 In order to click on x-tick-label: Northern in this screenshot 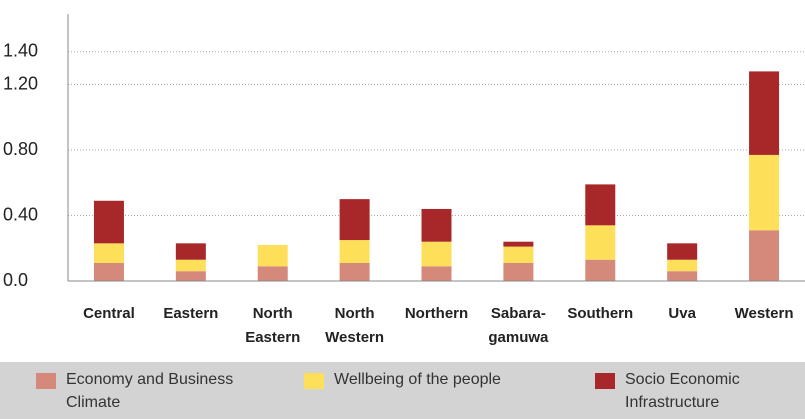, I will do `click(436, 313)`.